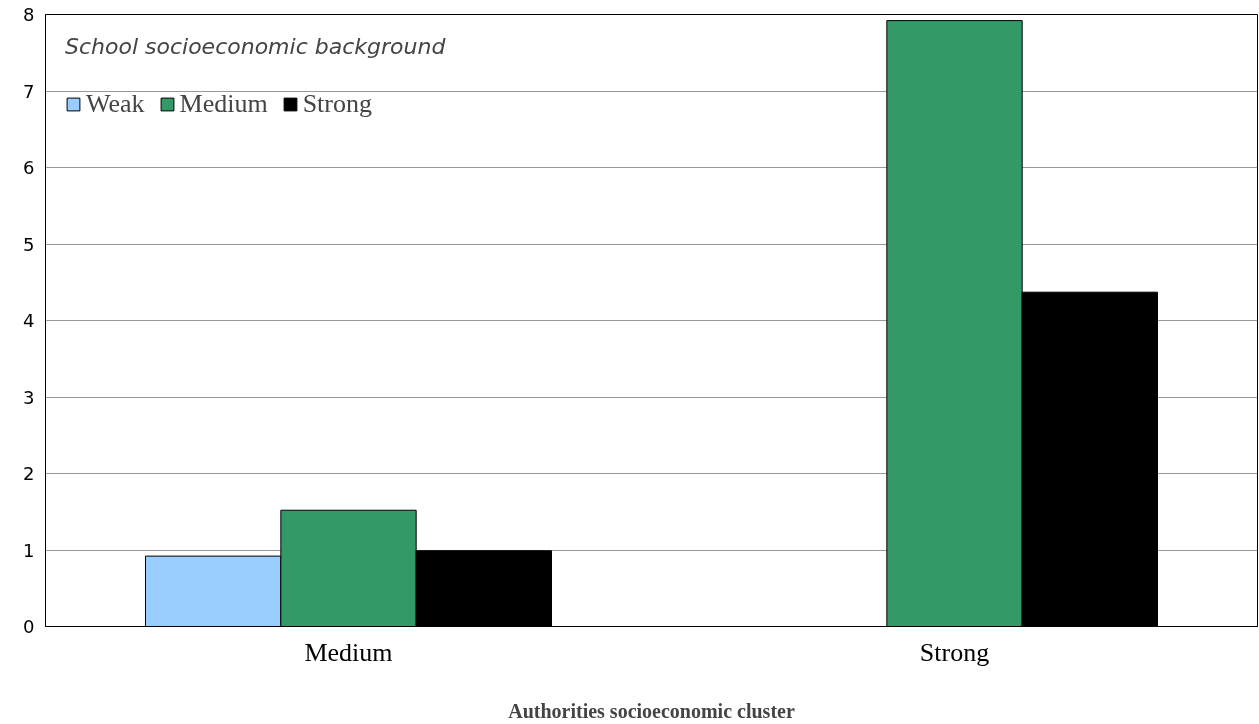  What do you see at coordinates (29, 14) in the screenshot?
I see `y-tick-label: 8` at bounding box center [29, 14].